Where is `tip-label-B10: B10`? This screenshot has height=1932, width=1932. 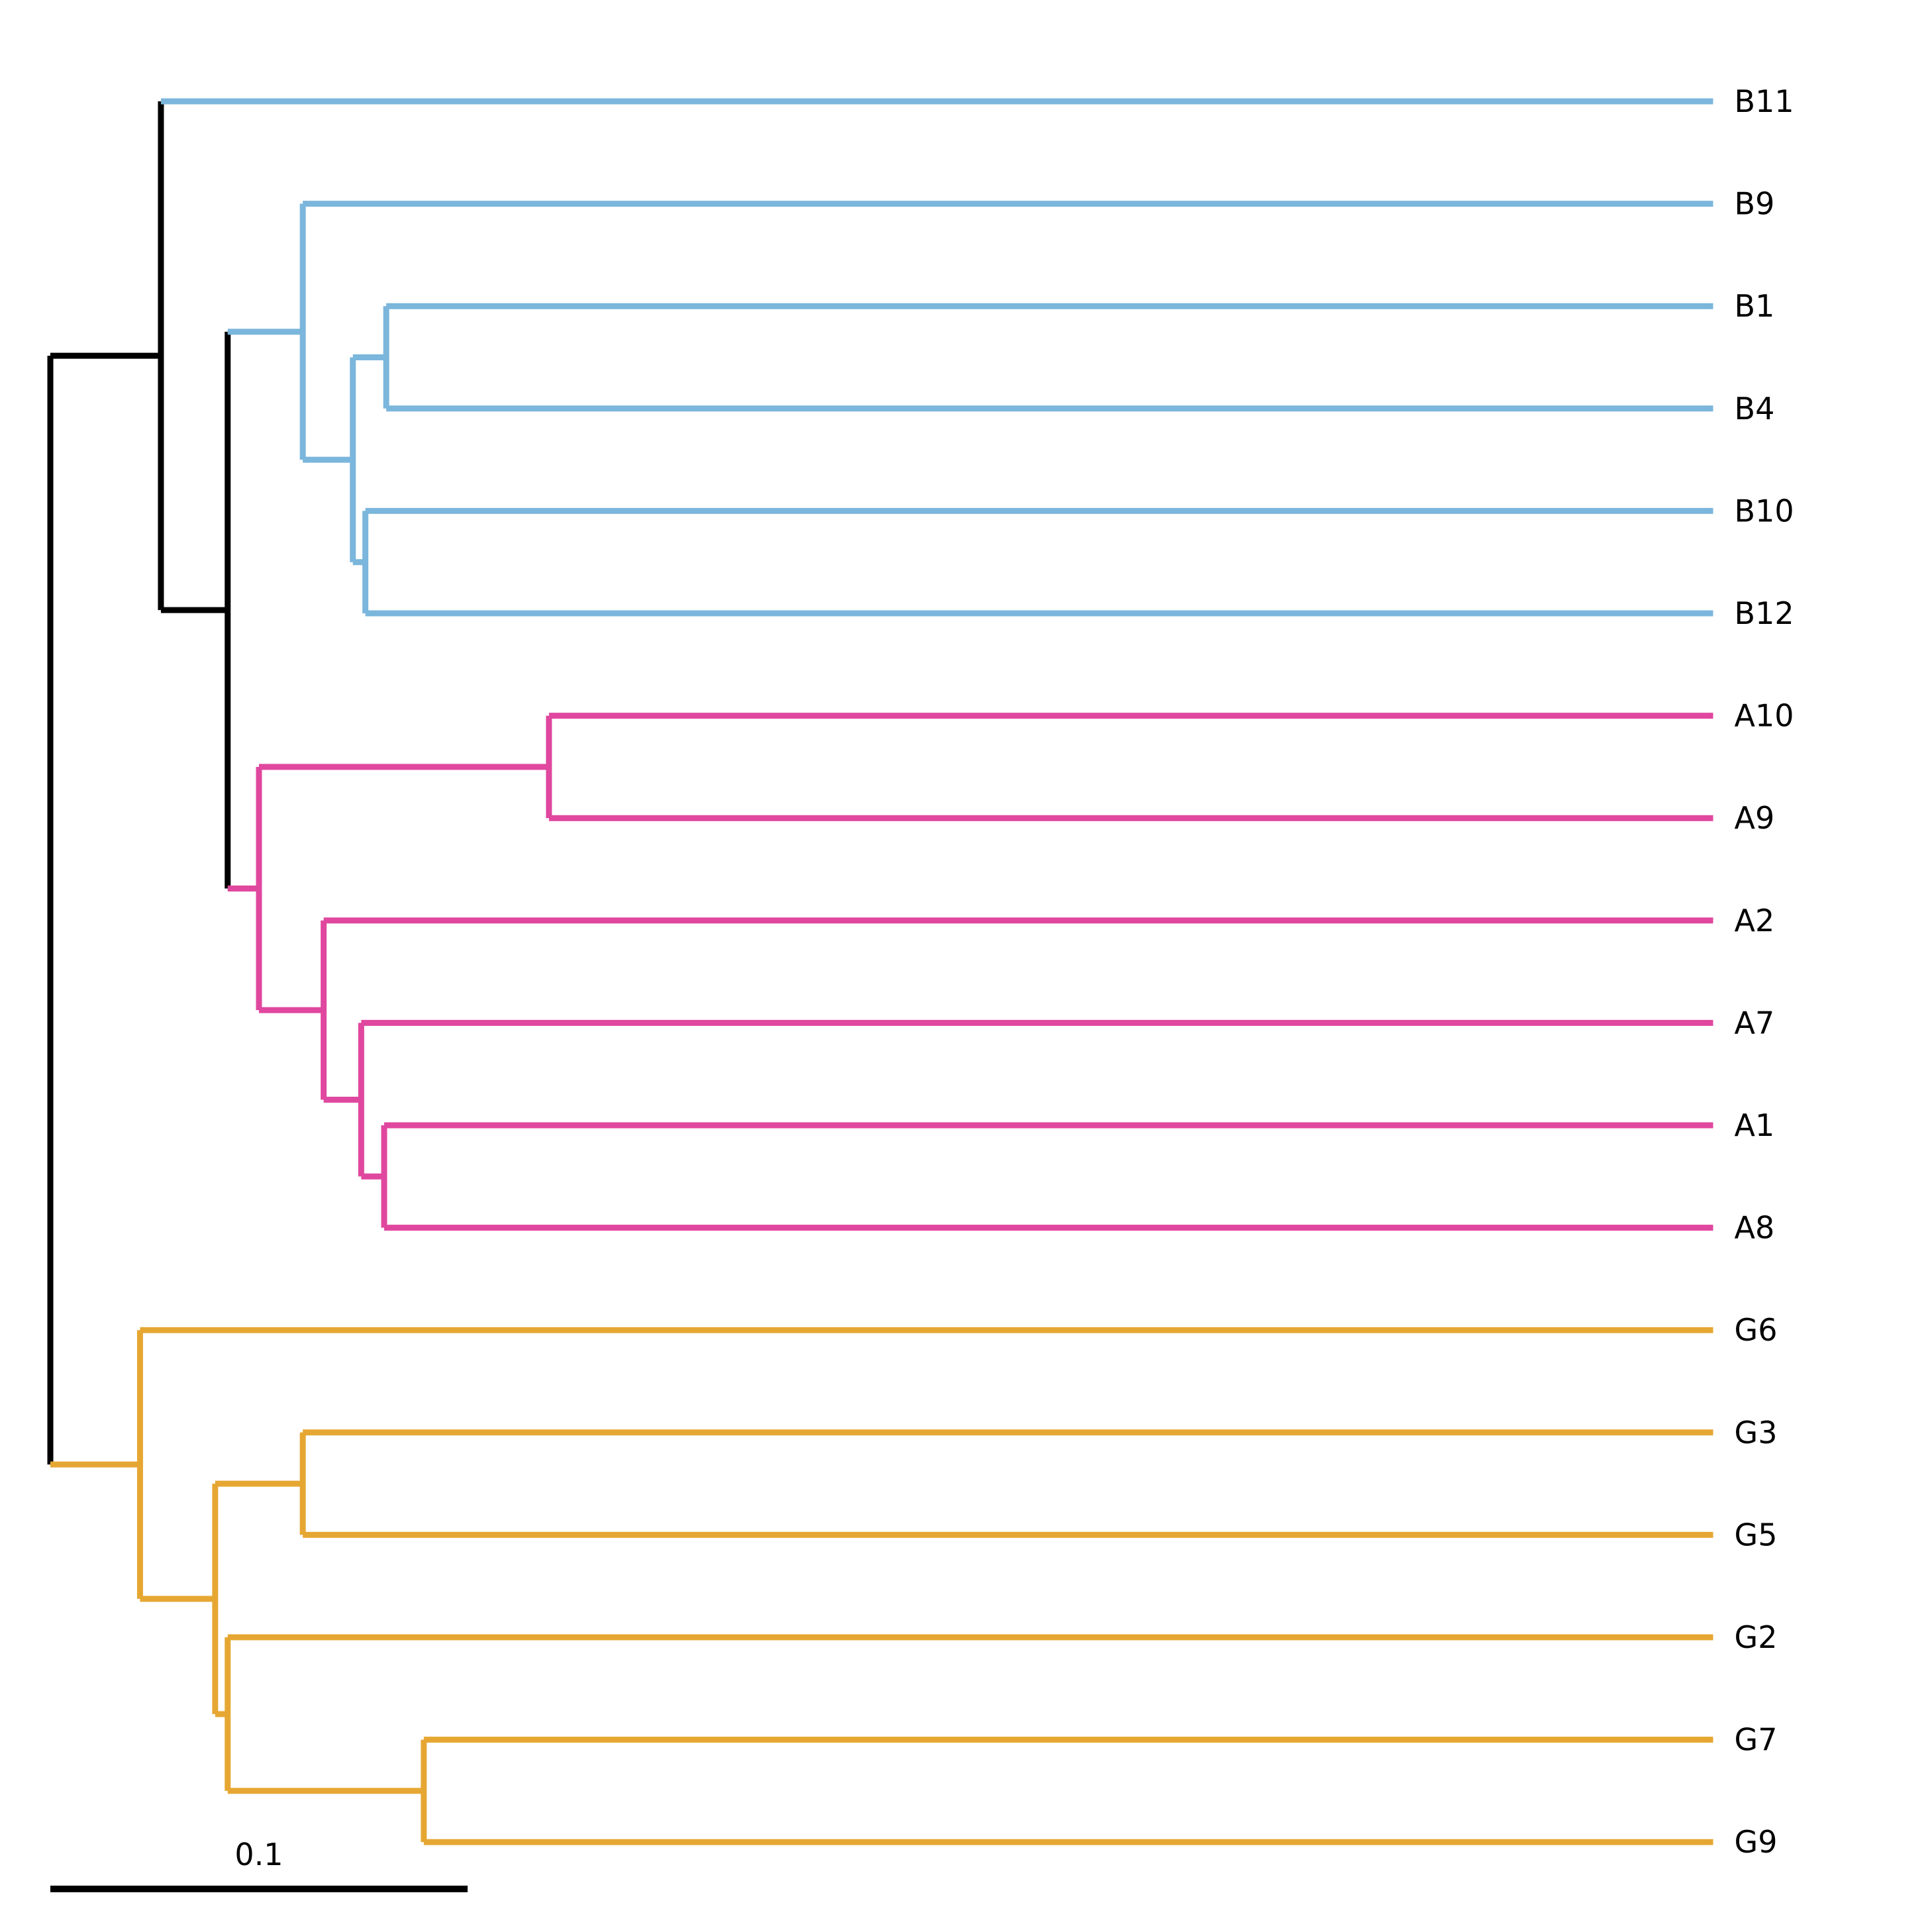
tip-label-B10: B10 is located at coordinates (1764, 511).